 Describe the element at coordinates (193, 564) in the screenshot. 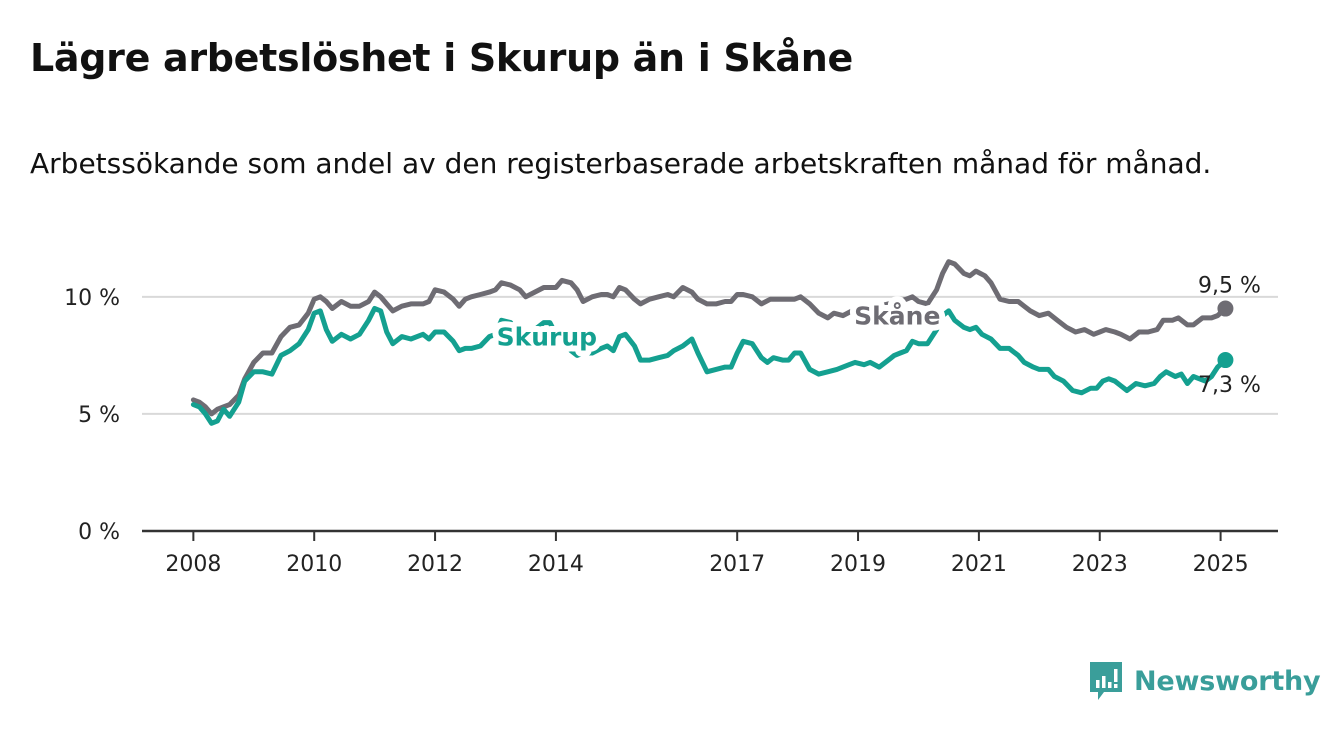

I see `x-tick-label: 2008` at that location.